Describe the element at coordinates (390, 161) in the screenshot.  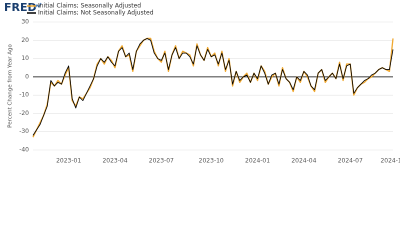
I see `x-tick-label: 2024-10` at that location.